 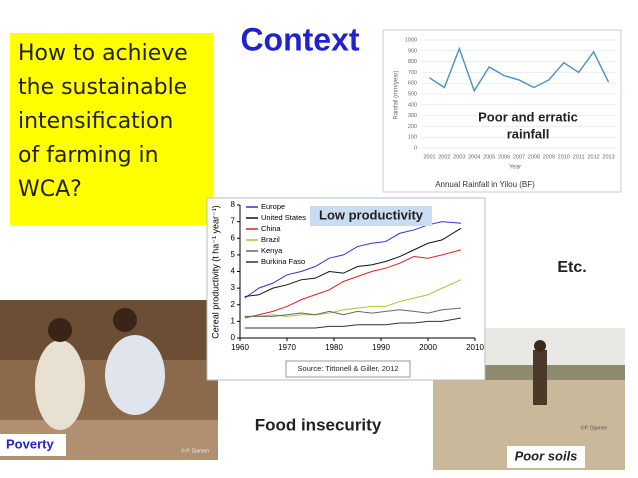 What do you see at coordinates (397, 94) in the screenshot?
I see `y-axis-label: Rainfall (mm/year)` at bounding box center [397, 94].